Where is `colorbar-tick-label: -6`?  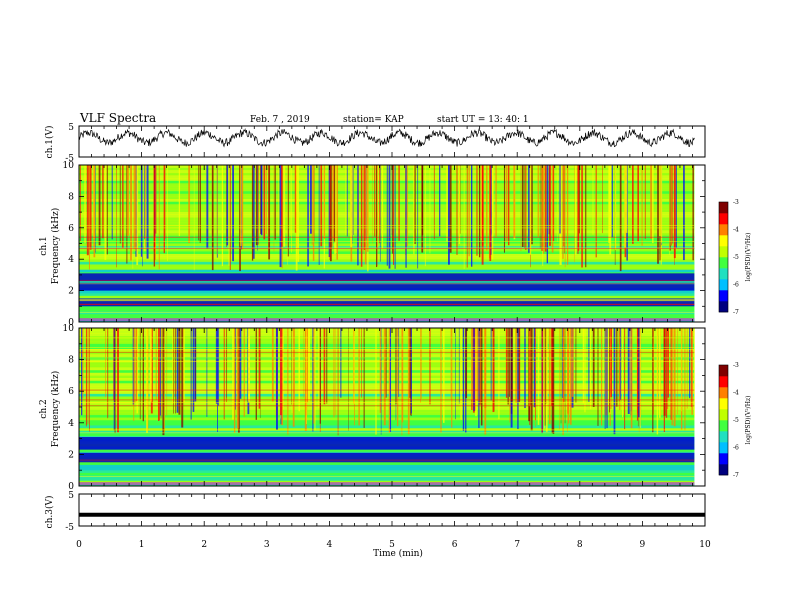 colorbar-tick-label: -6 is located at coordinates (736, 448).